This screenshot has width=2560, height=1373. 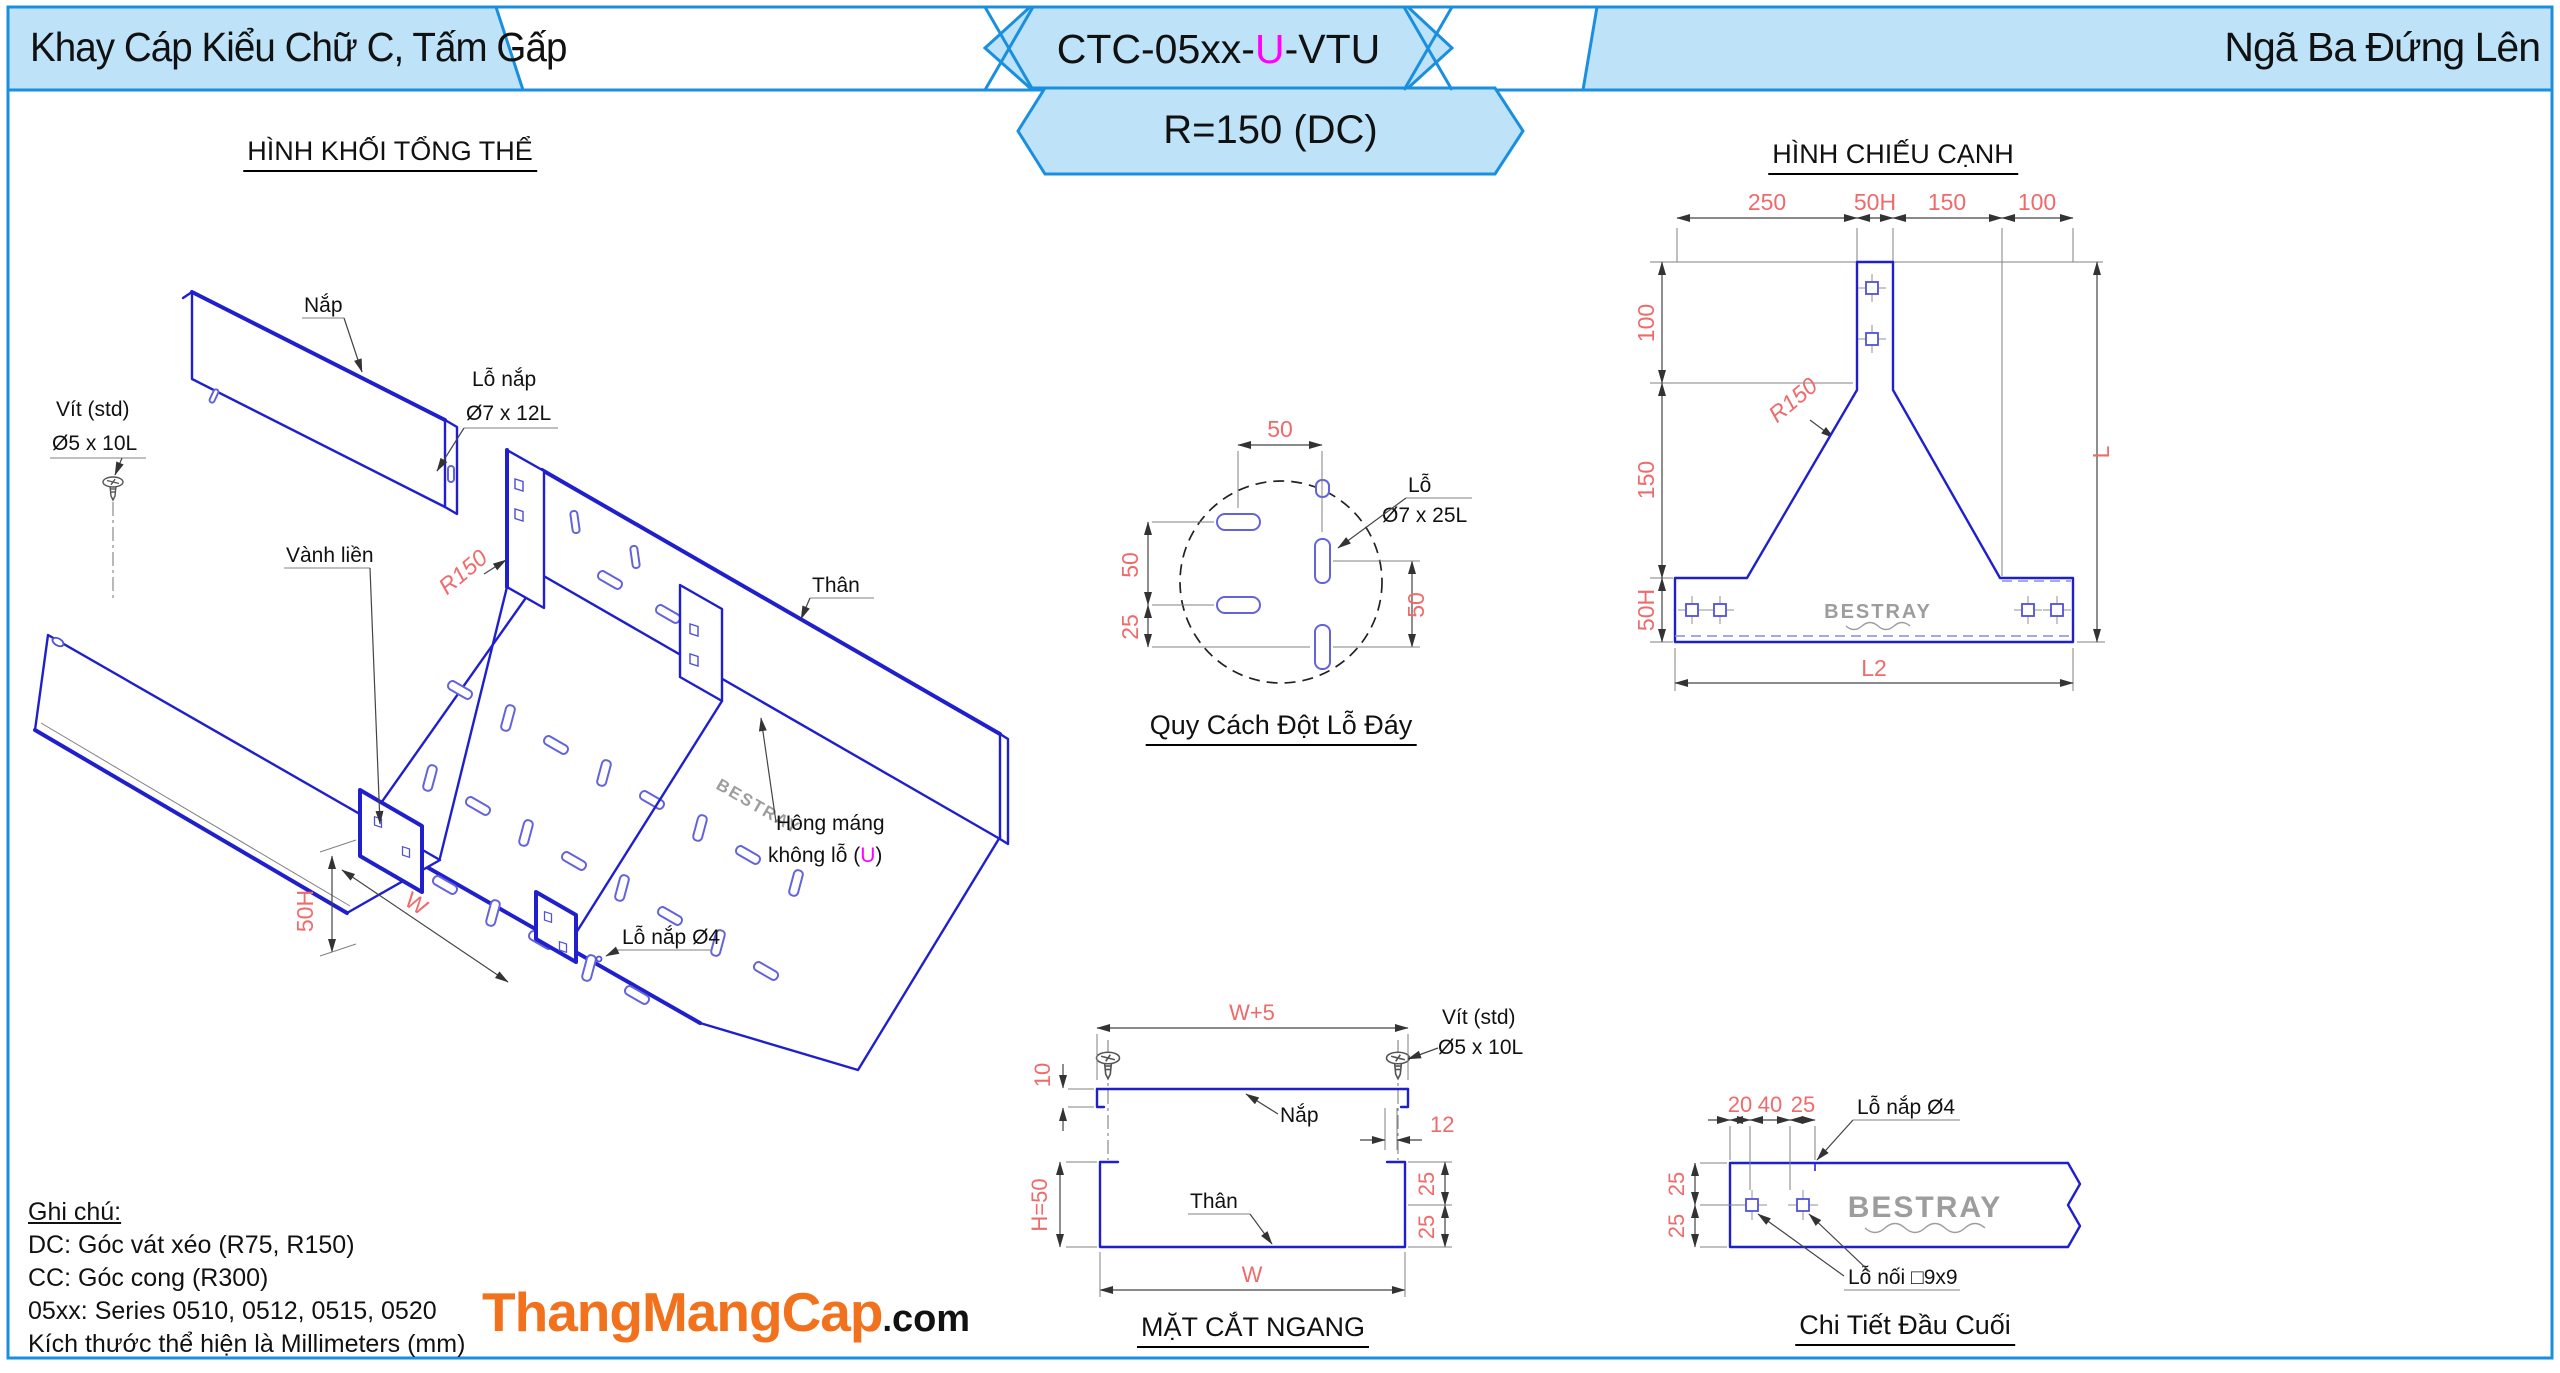 What do you see at coordinates (1155, 49) in the screenshot?
I see `code-prefix: CTC-05xx-` at bounding box center [1155, 49].